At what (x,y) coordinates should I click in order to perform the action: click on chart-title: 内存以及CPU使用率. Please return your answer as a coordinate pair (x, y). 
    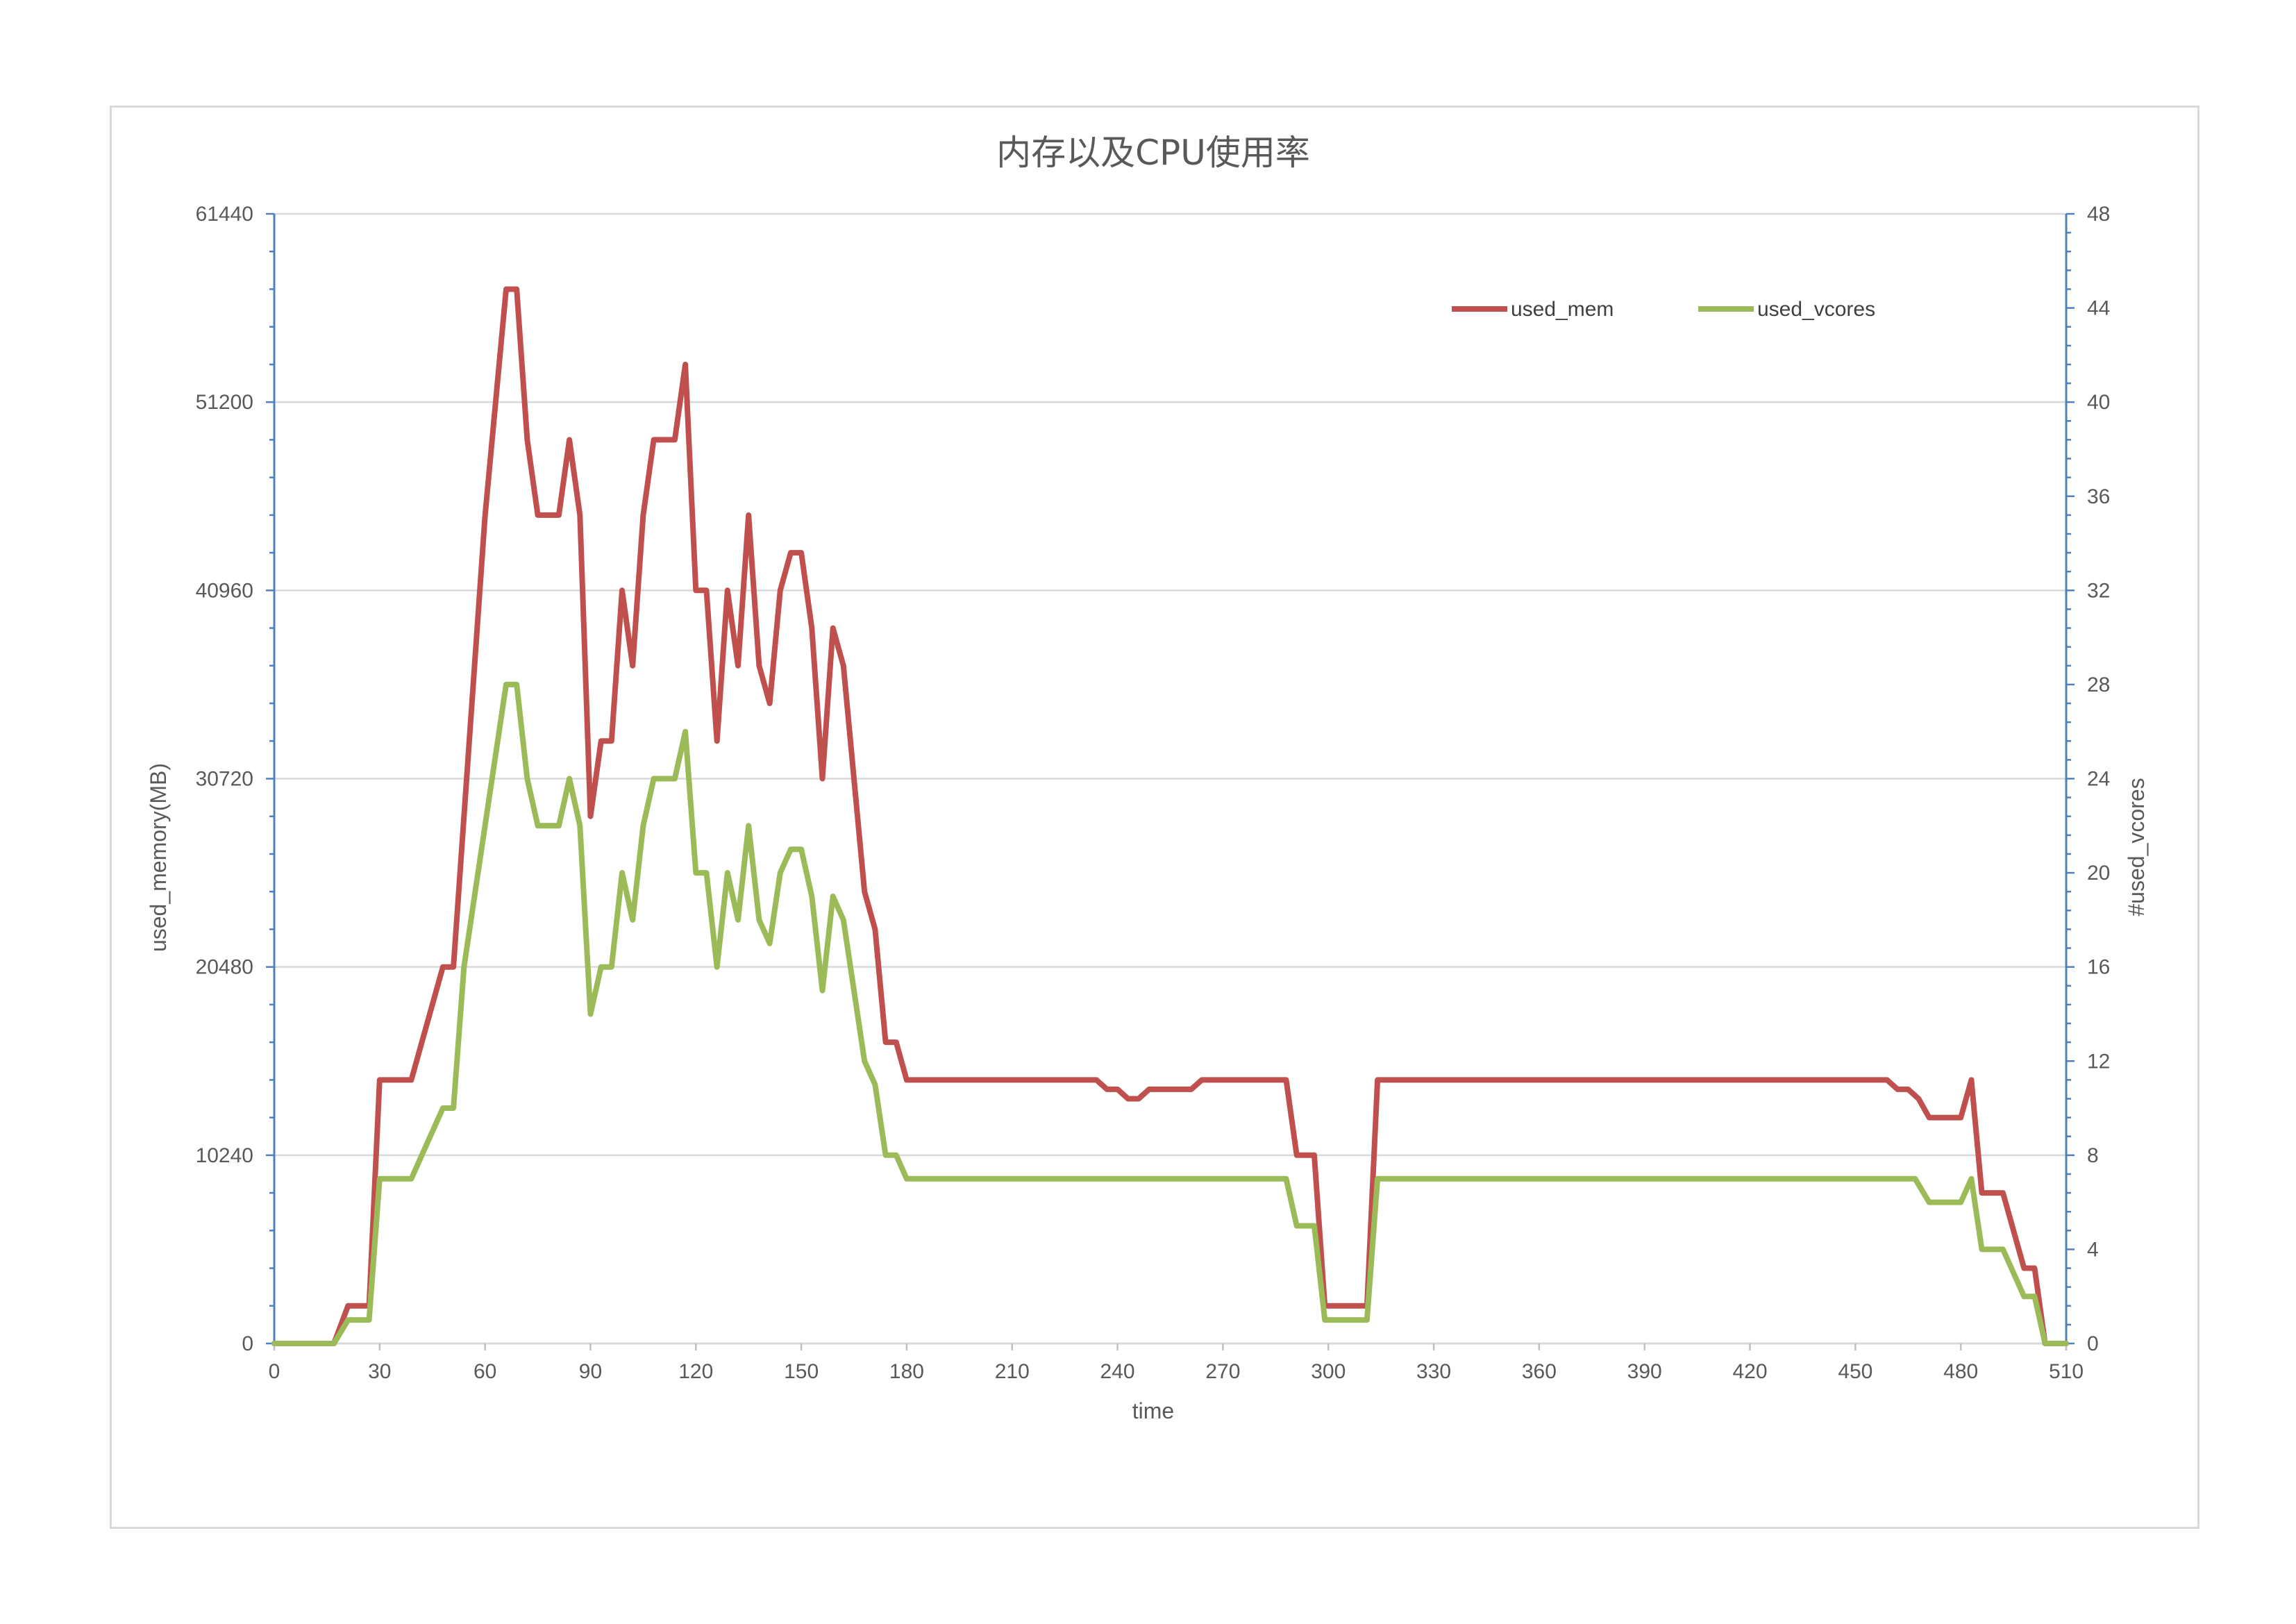
    Looking at the image, I should click on (1153, 153).